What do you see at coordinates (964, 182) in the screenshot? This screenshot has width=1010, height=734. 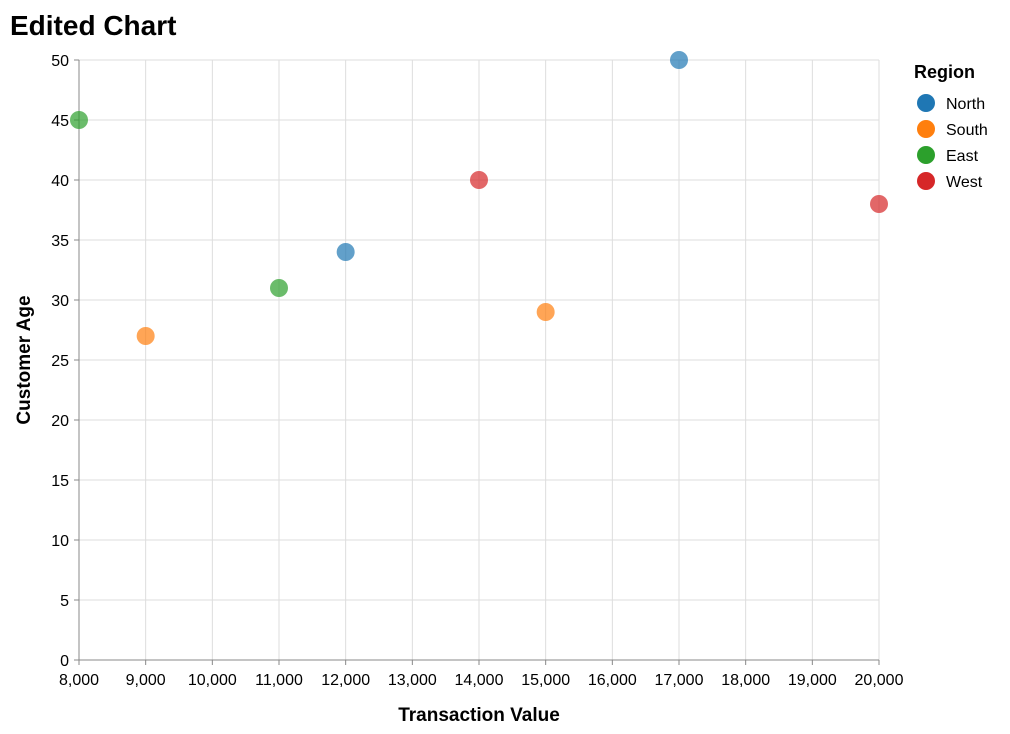 I see `legend-label-west: West` at bounding box center [964, 182].